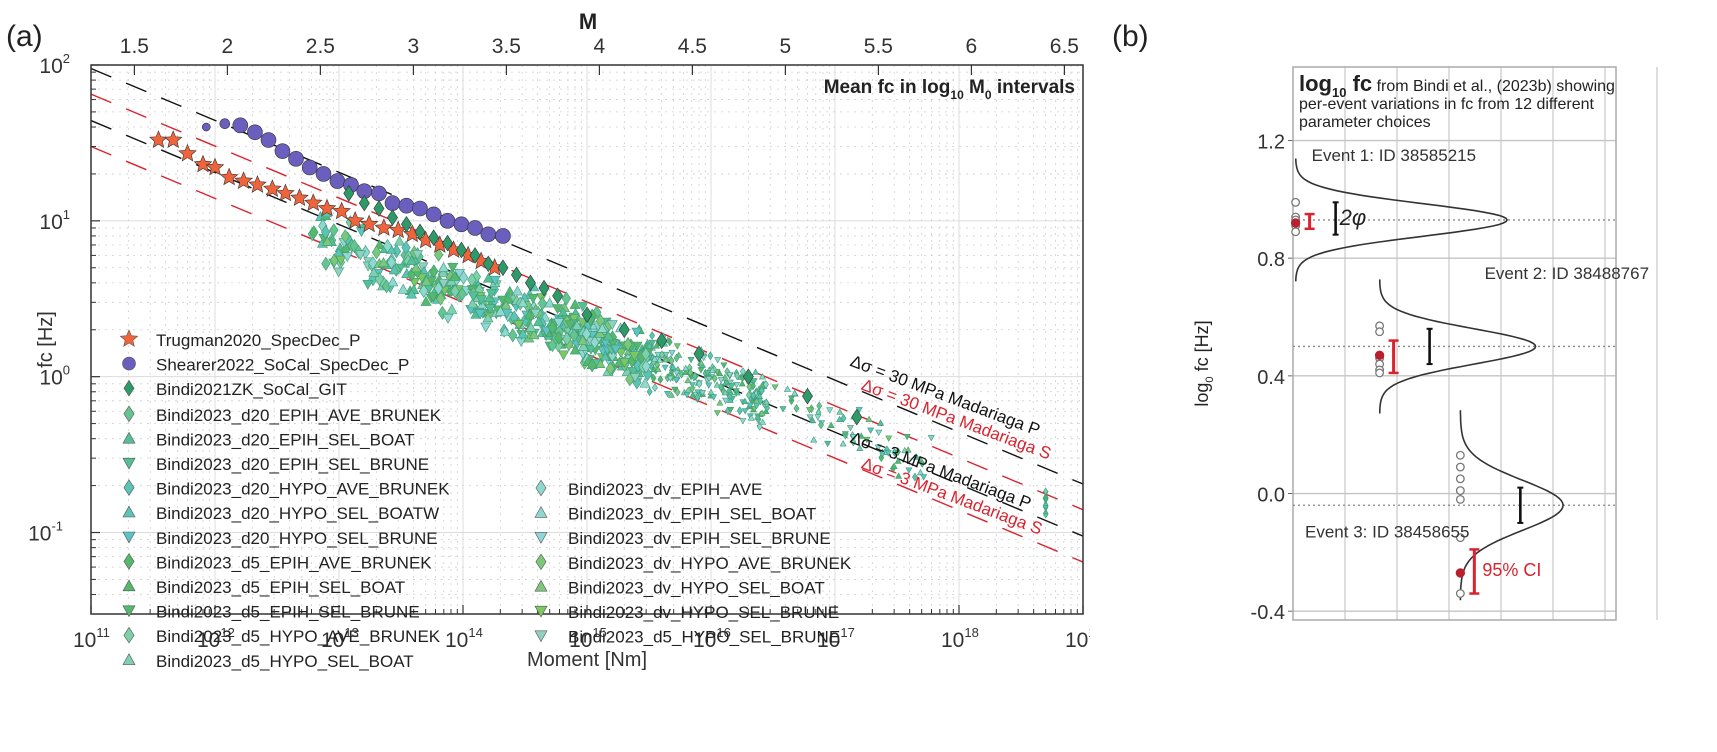 The image size is (1717, 752). What do you see at coordinates (1379, 355) in the screenshot?
I see `highlighted-sample` at bounding box center [1379, 355].